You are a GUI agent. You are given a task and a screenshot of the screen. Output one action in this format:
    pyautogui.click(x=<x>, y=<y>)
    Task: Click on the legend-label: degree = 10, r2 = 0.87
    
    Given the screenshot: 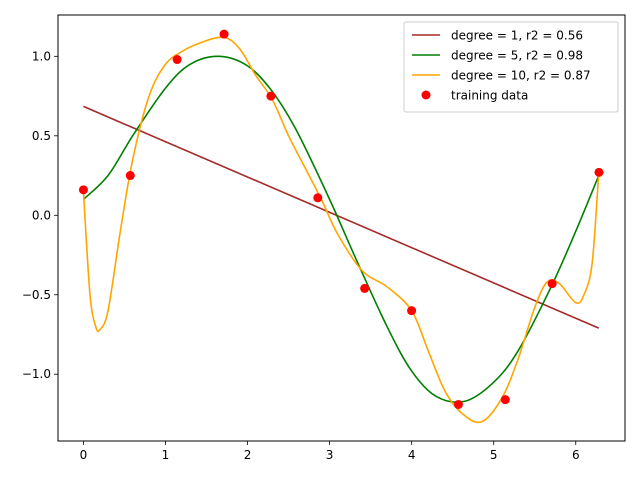 What is the action you would take?
    pyautogui.click(x=521, y=76)
    